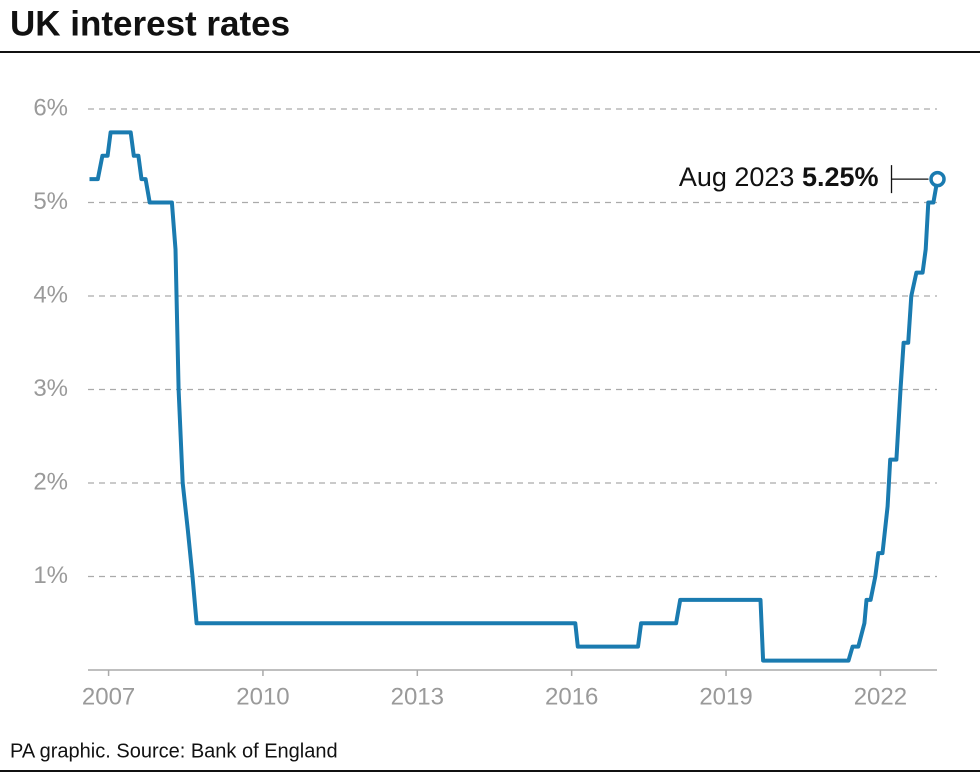 This screenshot has height=779, width=980. Describe the element at coordinates (725, 696) in the screenshot. I see `x-tick-label: 2019` at that location.